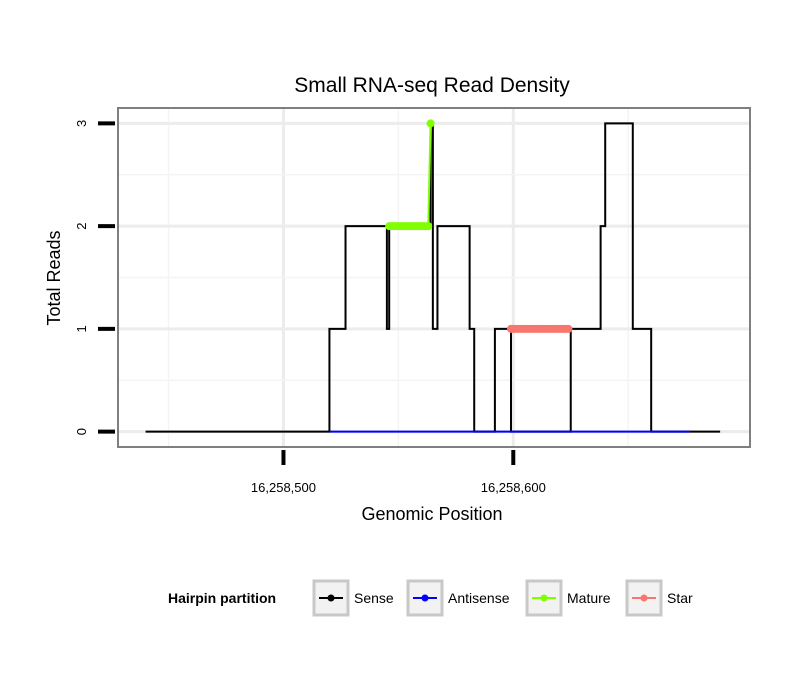 The width and height of the screenshot is (810, 690). What do you see at coordinates (81, 431) in the screenshot?
I see `y-tick-label: 0` at bounding box center [81, 431].